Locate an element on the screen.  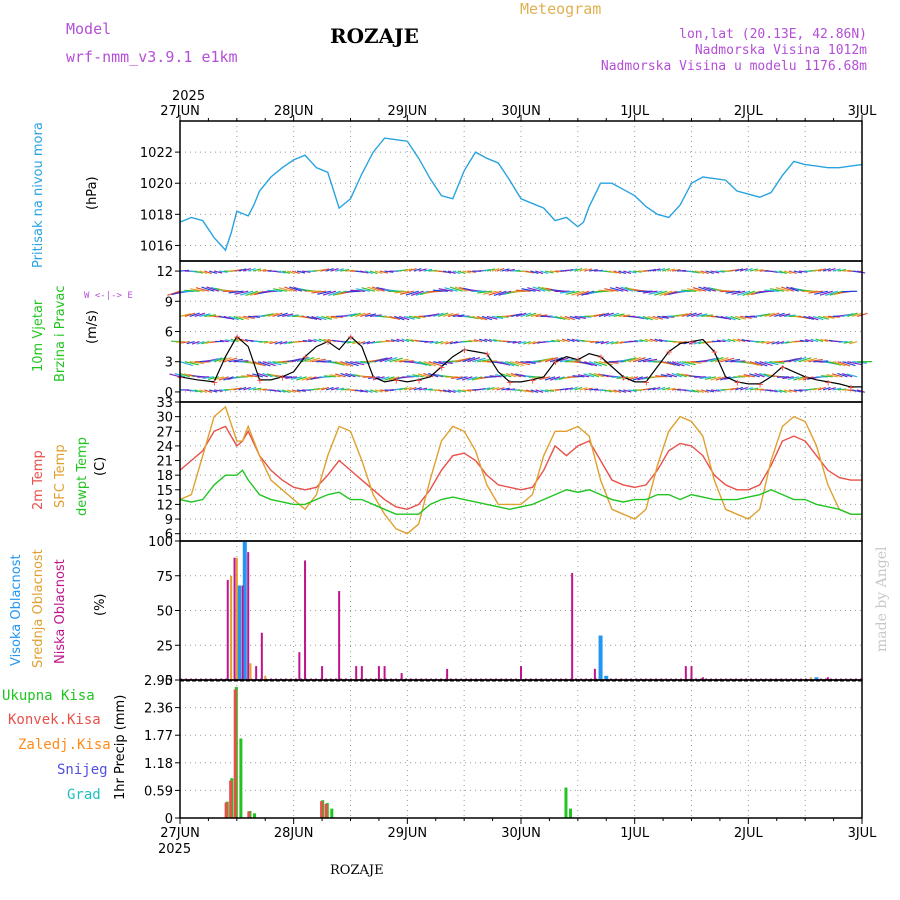
t2m-title: 2m Temp is located at coordinates (38, 480).